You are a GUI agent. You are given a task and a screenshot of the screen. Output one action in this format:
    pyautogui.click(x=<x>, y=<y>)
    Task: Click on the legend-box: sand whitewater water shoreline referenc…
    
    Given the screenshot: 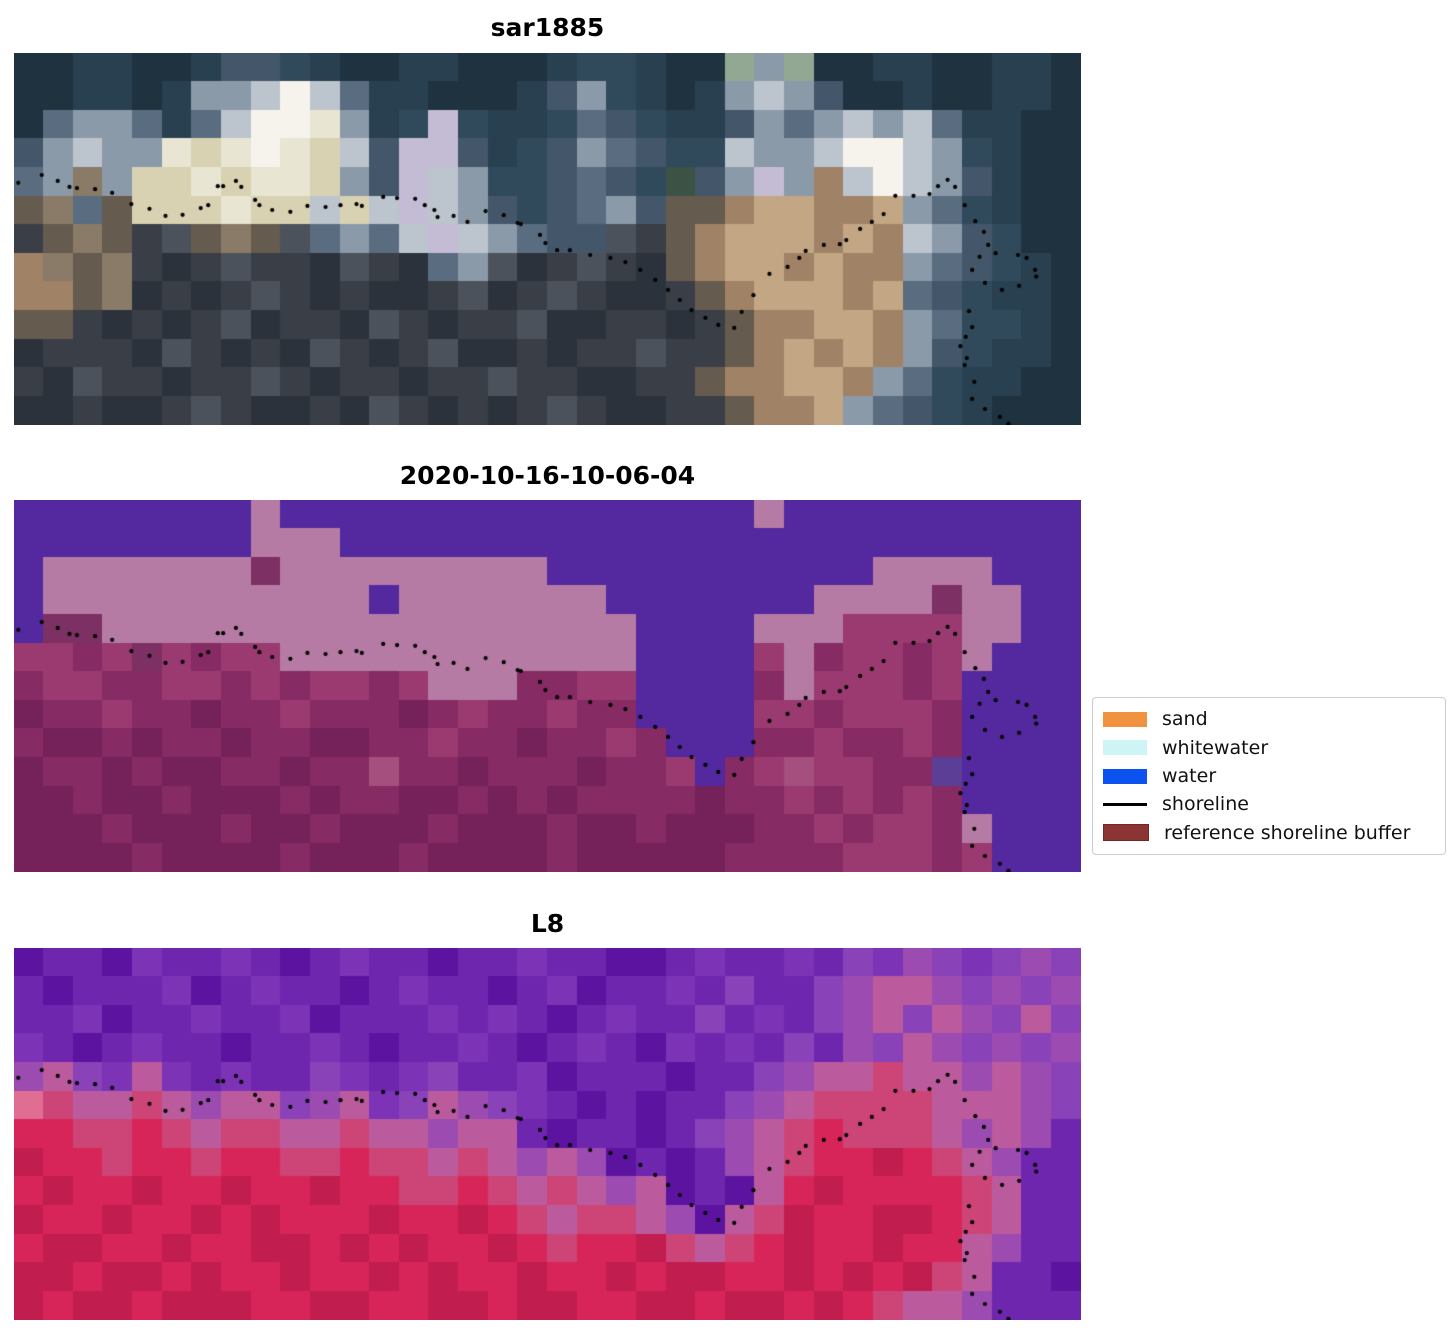 What is the action you would take?
    pyautogui.click(x=1269, y=776)
    